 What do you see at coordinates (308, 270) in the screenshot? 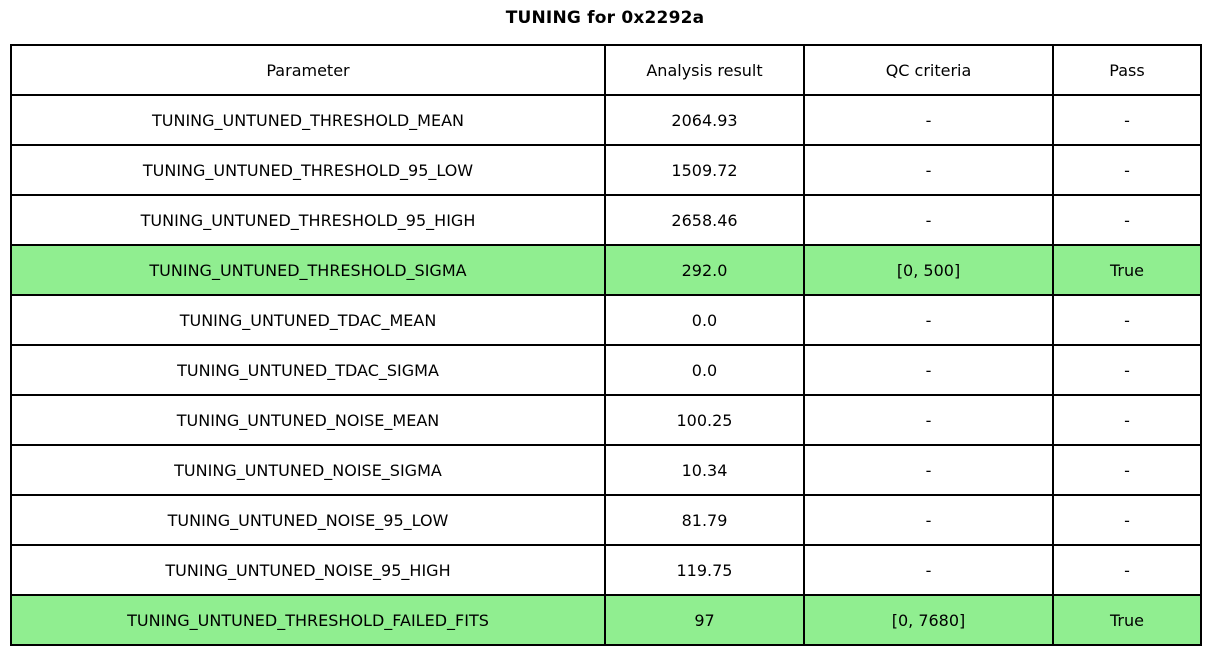
I see `parameter-cell: TUNING_UNTUNED_THRESHOLD_SIGMA` at bounding box center [308, 270].